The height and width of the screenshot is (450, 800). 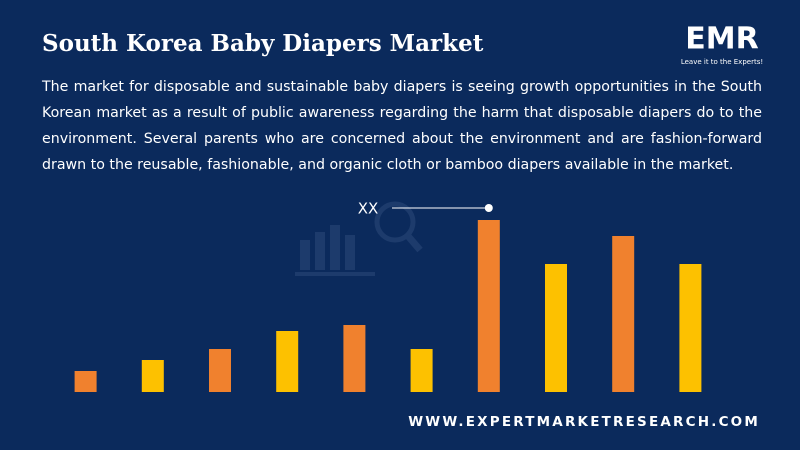 What do you see at coordinates (263, 43) in the screenshot?
I see `title: South Korea Baby Diapers Market` at bounding box center [263, 43].